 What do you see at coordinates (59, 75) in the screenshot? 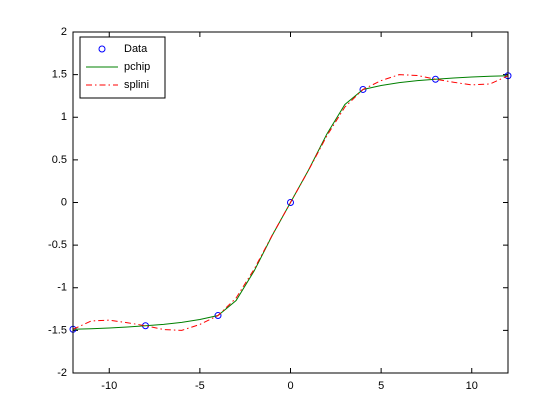
I see `y-tick-label: 1.5` at bounding box center [59, 75].